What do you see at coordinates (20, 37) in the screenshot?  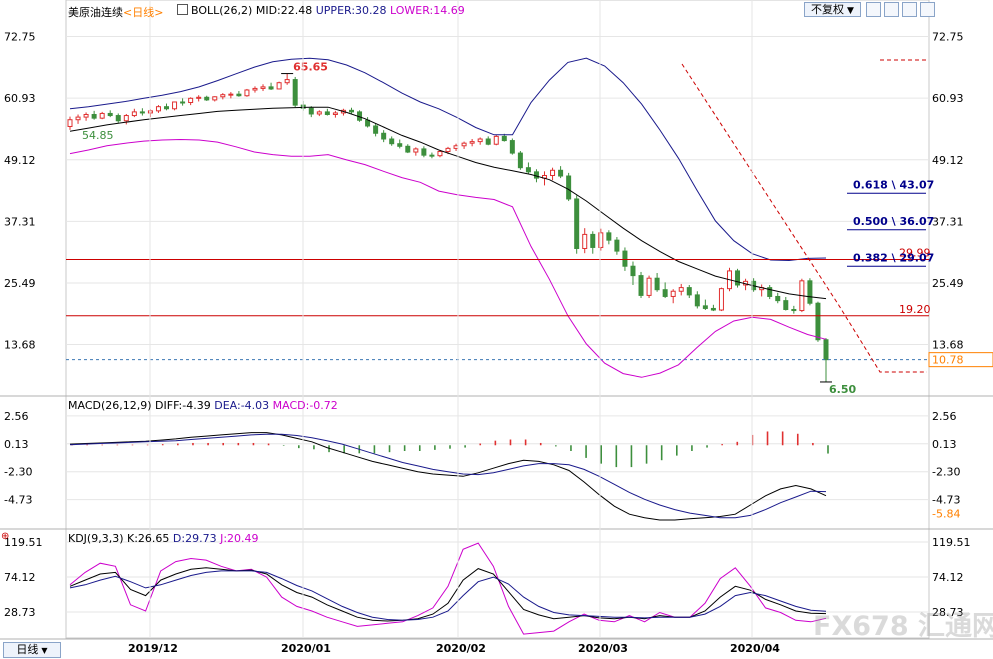 I see `y-tick-label-left: 72.75` at bounding box center [20, 37].